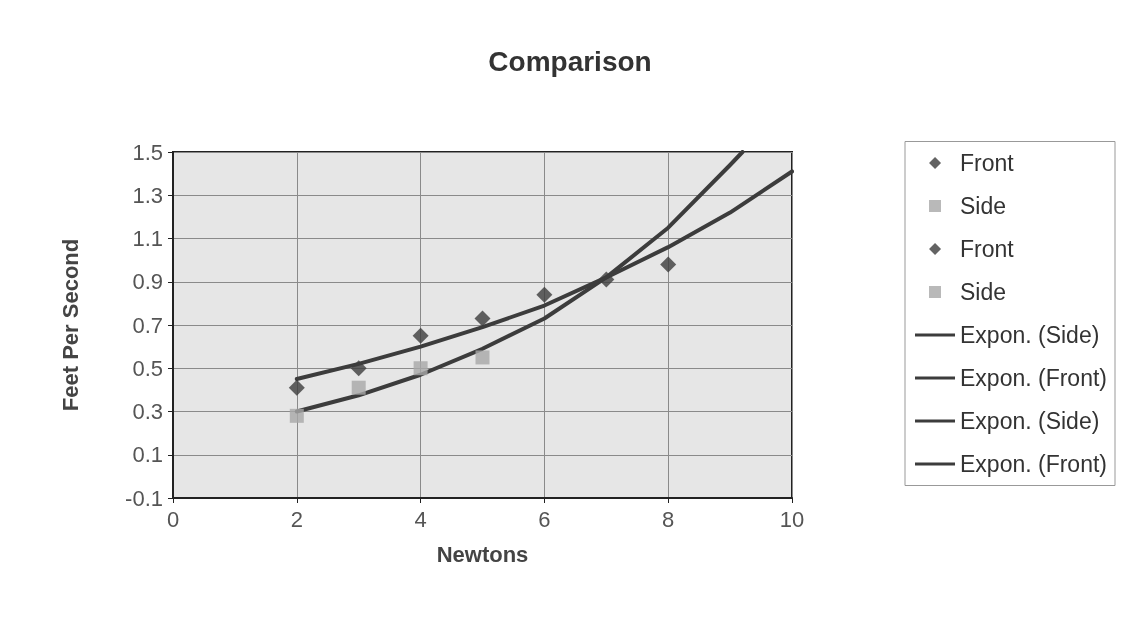 The image size is (1130, 627). I want to click on y-tick-label: 1.5, so click(147, 152).